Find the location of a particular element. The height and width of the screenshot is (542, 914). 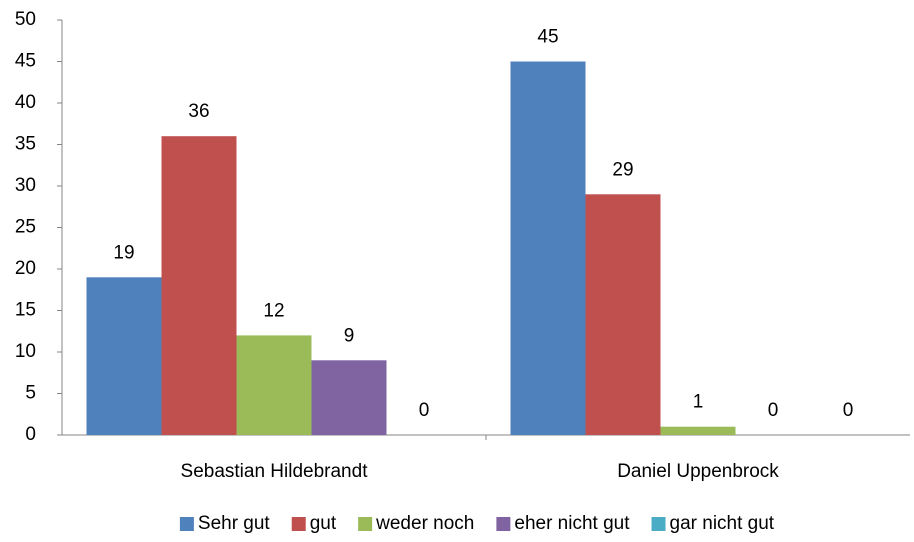

y-tick-label: 25 is located at coordinates (25, 227).